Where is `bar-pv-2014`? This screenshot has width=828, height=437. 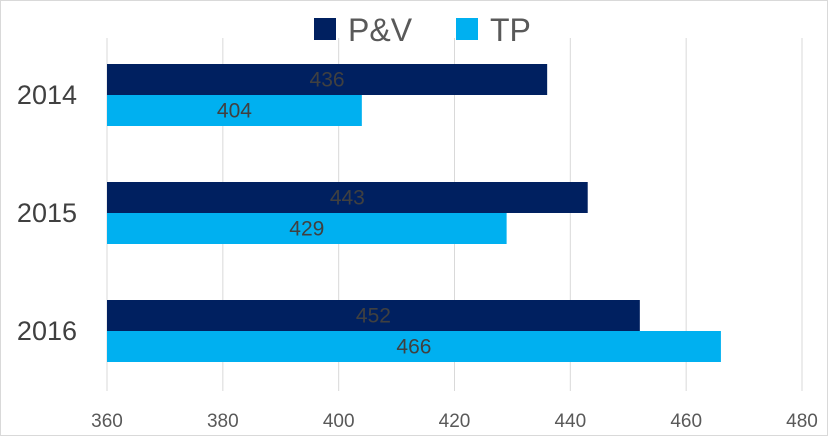
bar-pv-2014 is located at coordinates (327, 79).